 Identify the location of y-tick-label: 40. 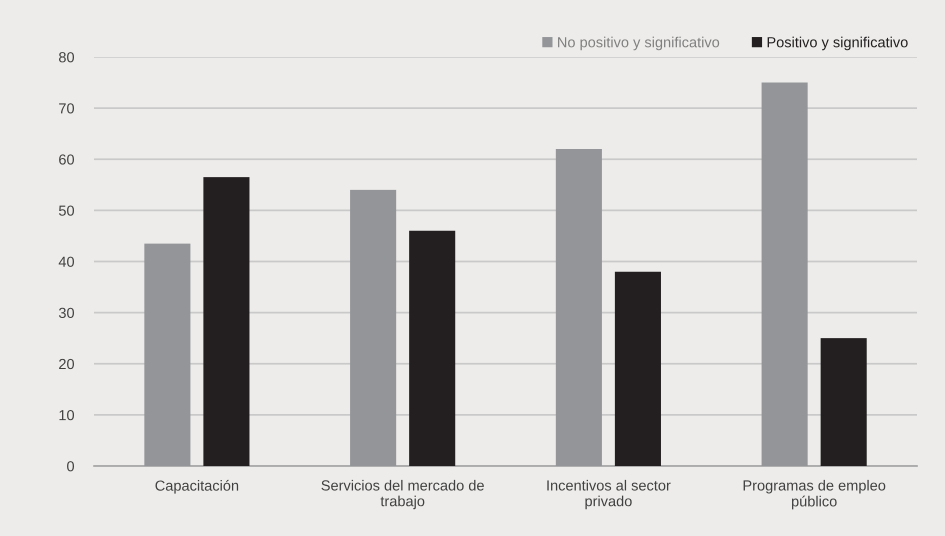
(66, 261).